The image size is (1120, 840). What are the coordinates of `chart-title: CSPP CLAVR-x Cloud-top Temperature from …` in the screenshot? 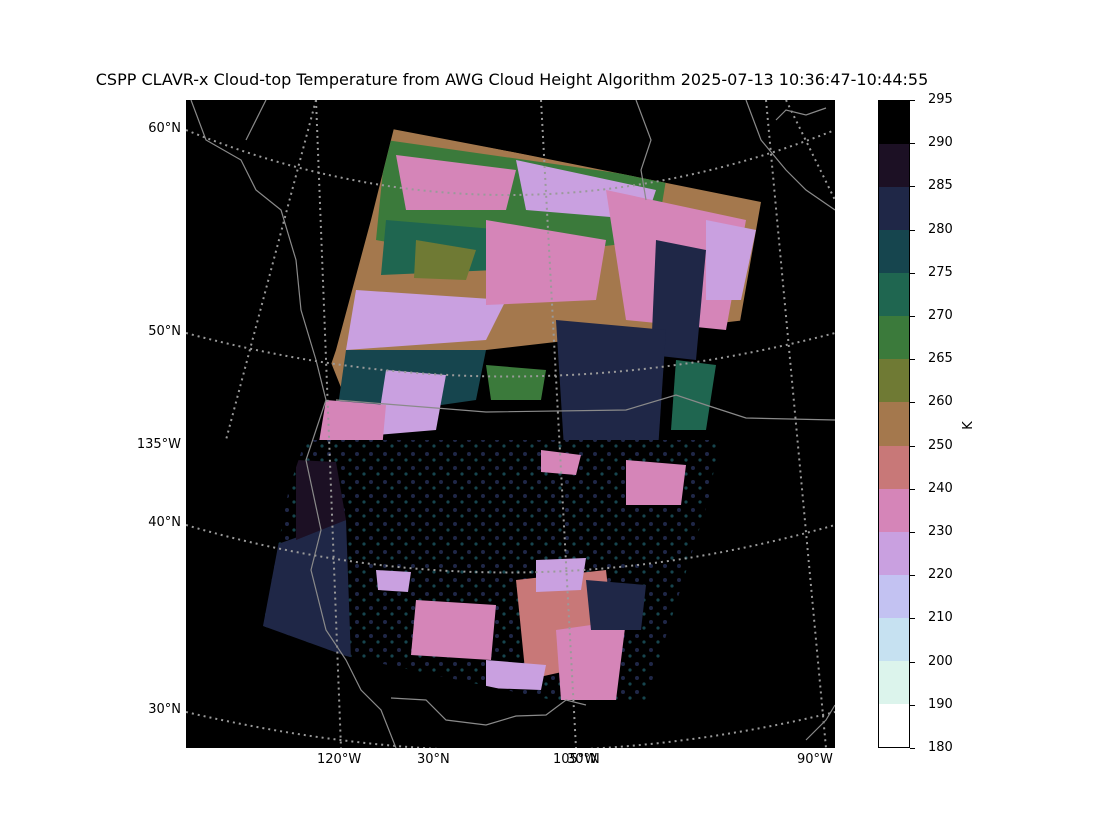 It's located at (512, 79).